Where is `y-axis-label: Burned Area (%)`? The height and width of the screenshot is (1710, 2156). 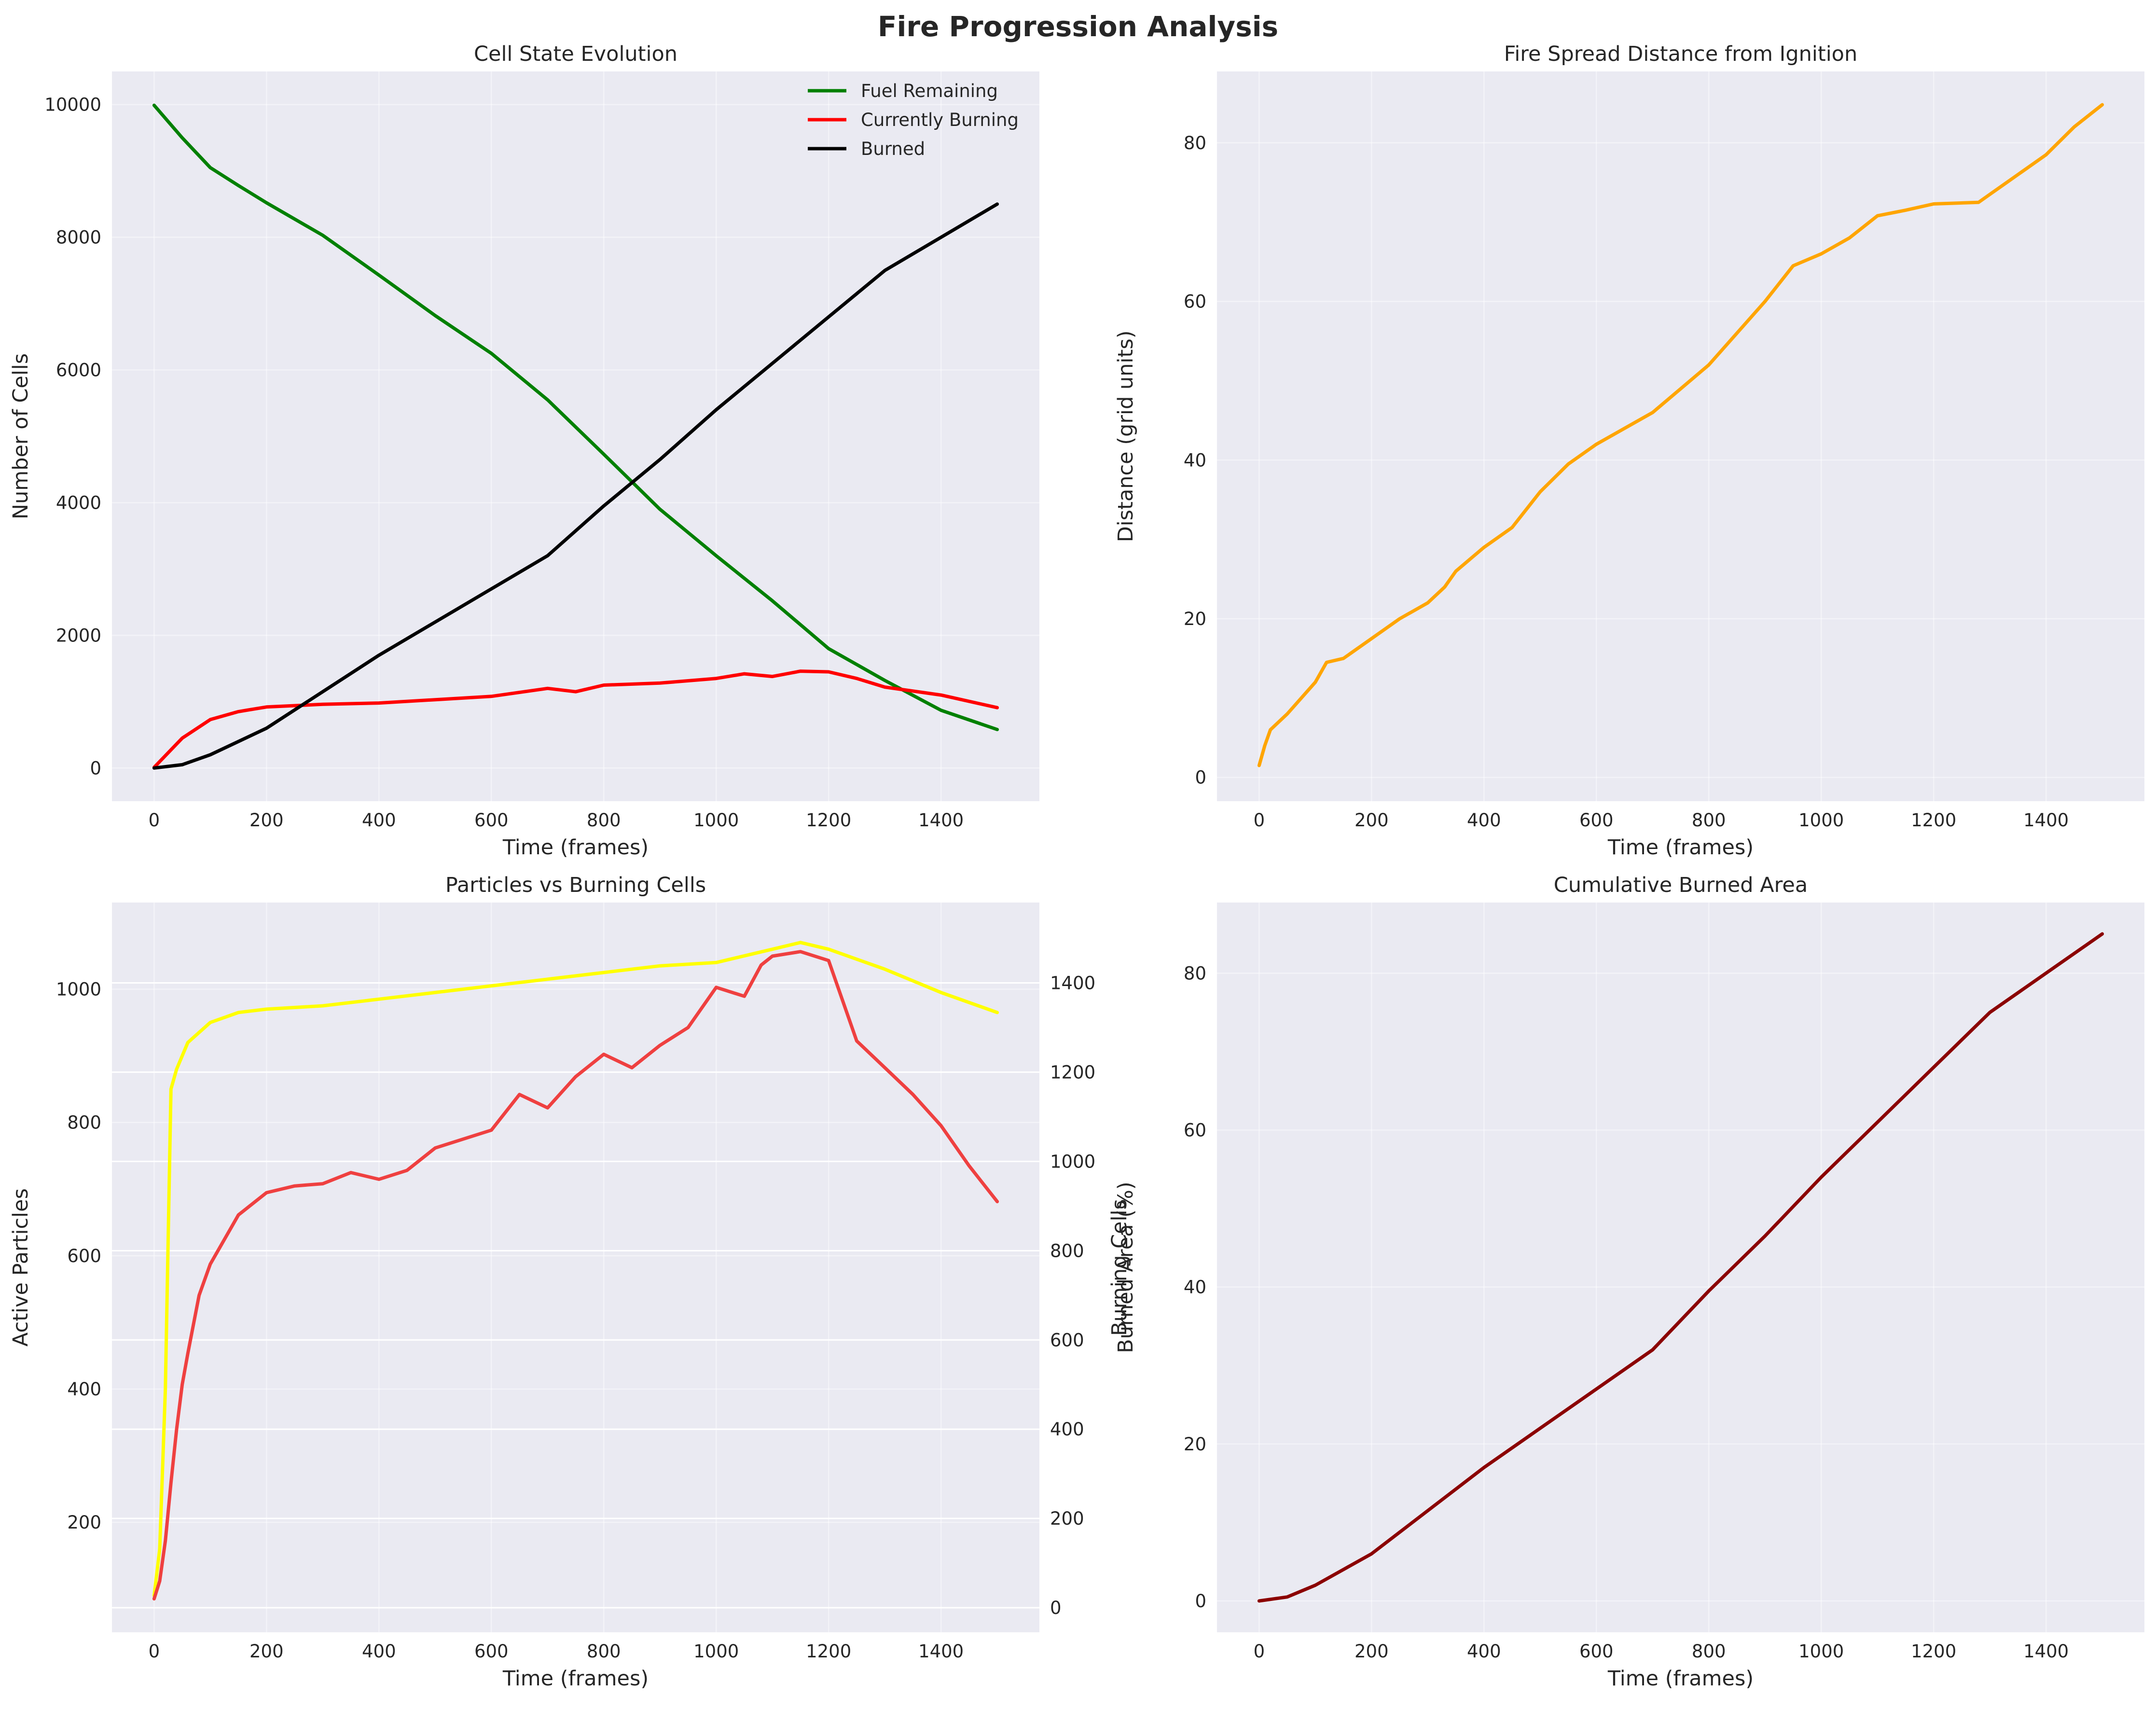
y-axis-label: Burned Area (%) is located at coordinates (1126, 1267).